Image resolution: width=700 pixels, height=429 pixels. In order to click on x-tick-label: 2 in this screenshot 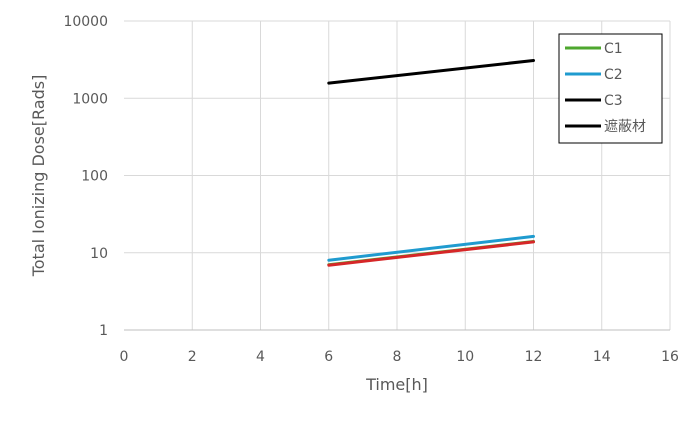, I will do `click(192, 357)`.